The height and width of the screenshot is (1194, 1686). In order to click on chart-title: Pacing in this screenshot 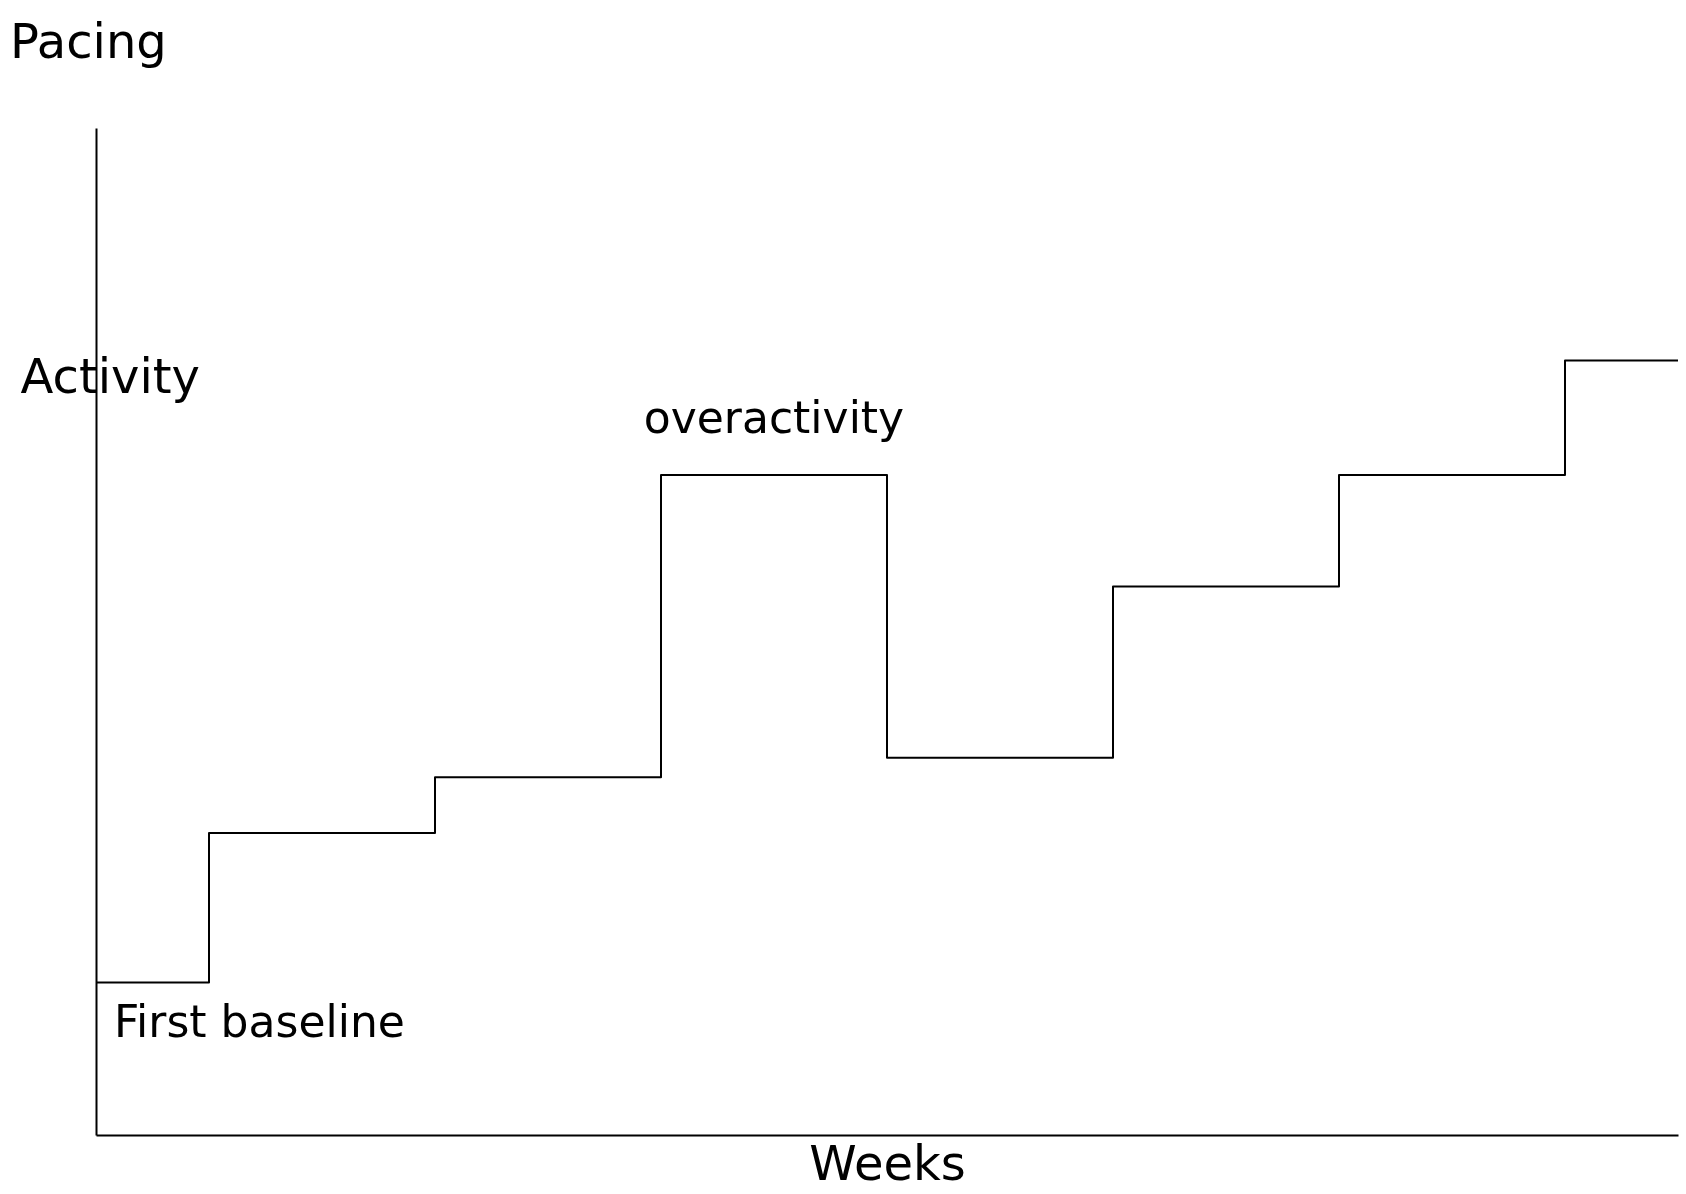, I will do `click(88, 41)`.